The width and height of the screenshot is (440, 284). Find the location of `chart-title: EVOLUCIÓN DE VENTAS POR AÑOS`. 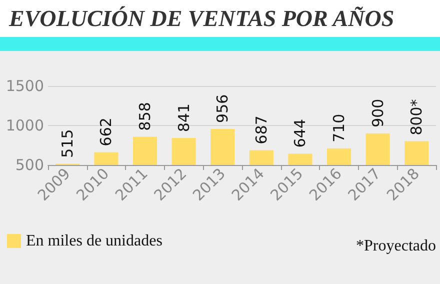

chart-title: EVOLUCIÓN DE VENTAS POR AÑOS is located at coordinates (201, 18).